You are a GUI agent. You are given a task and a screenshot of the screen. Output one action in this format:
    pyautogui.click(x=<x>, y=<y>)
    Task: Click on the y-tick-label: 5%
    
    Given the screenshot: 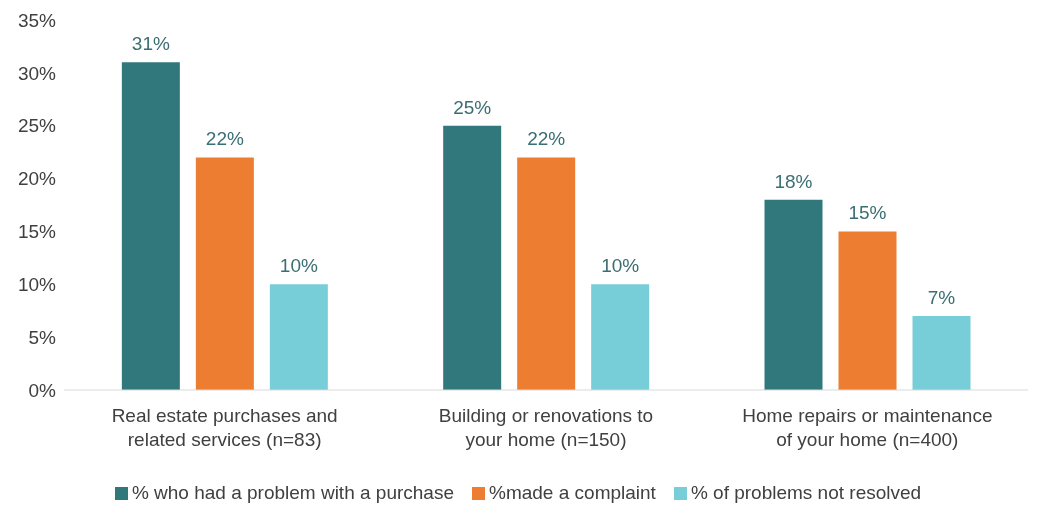 What is the action you would take?
    pyautogui.click(x=42, y=337)
    